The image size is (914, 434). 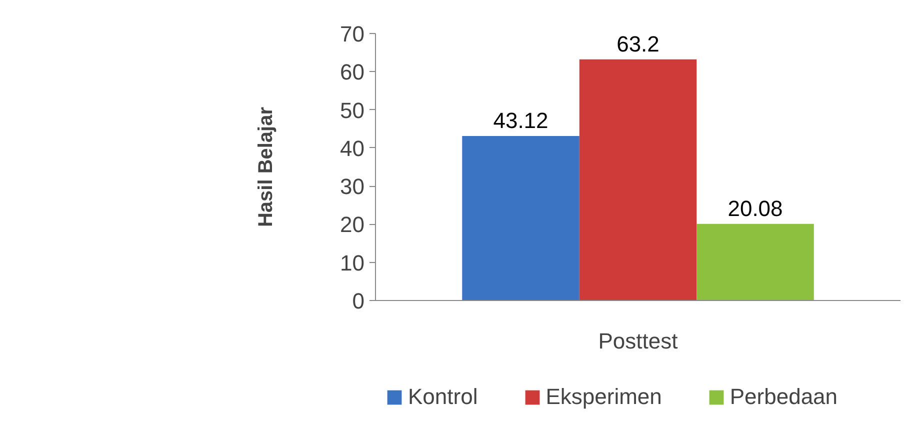 What do you see at coordinates (358, 301) in the screenshot?
I see `y-tick-label: 0` at bounding box center [358, 301].